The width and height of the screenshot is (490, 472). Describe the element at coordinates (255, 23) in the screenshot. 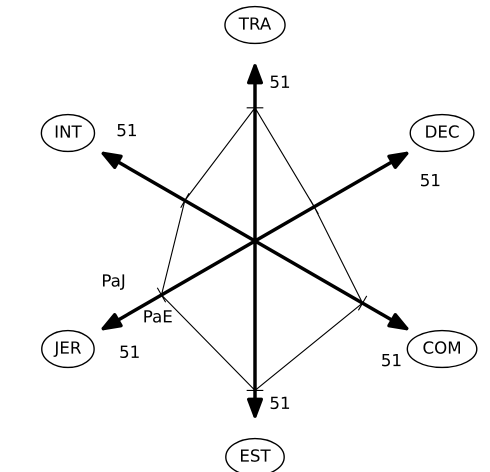

I see `spoke-label: TRA` at that location.